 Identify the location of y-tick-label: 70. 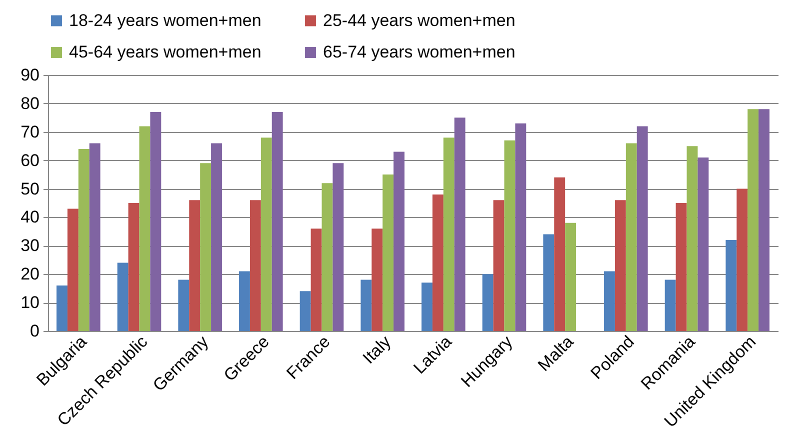
(30, 132).